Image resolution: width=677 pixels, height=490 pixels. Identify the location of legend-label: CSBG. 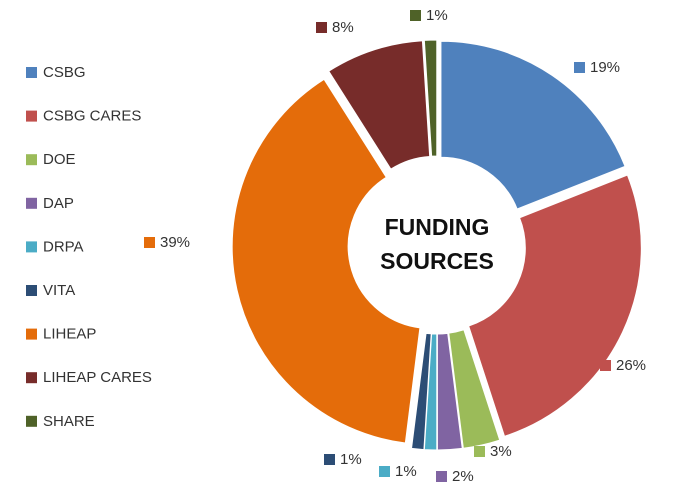
(64, 72).